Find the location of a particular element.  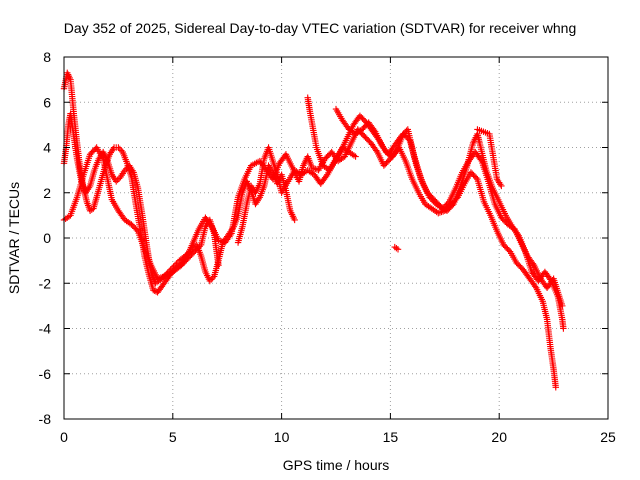

y-tick-label: -8 is located at coordinates (45, 419).